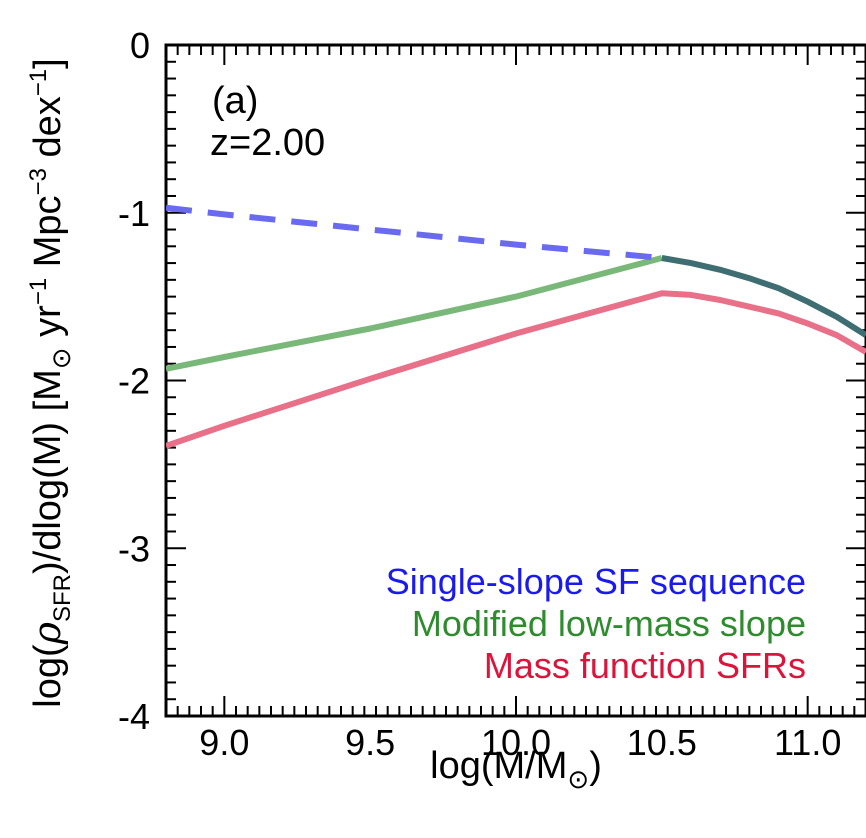 The width and height of the screenshot is (866, 838). What do you see at coordinates (578, 779) in the screenshot?
I see `x-label-sub: ⊙` at bounding box center [578, 779].